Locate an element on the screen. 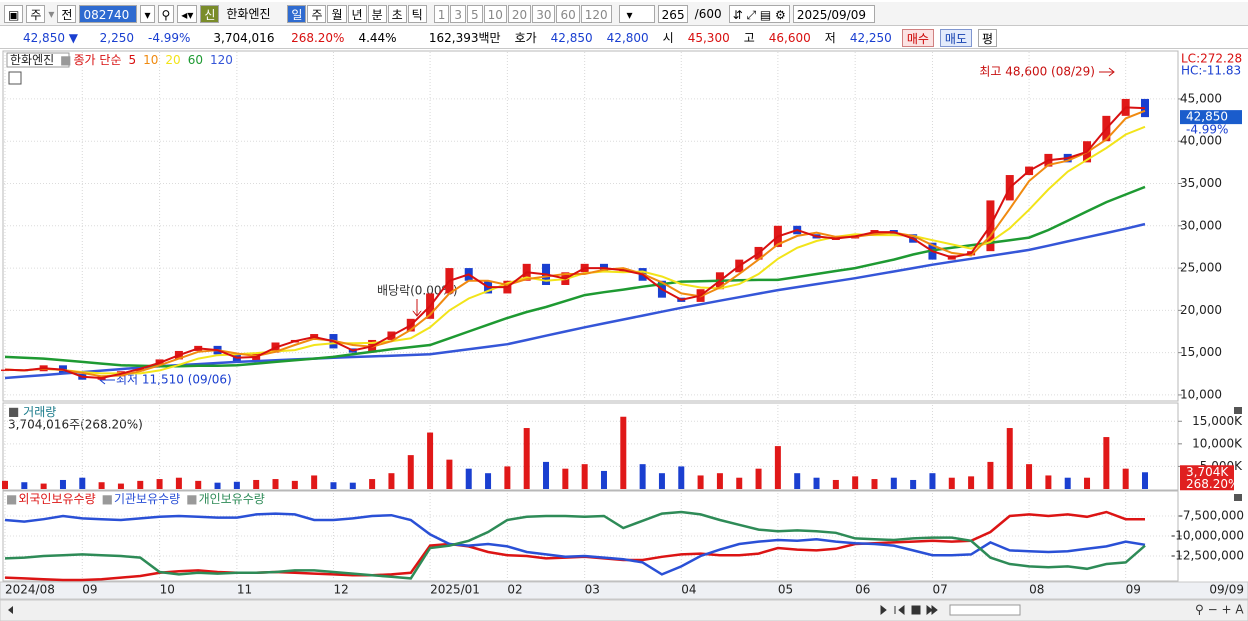 Image resolution: width=1248 pixels, height=621 pixels. high-annotation: 최고 48,600 (08/29) is located at coordinates (1037, 72).